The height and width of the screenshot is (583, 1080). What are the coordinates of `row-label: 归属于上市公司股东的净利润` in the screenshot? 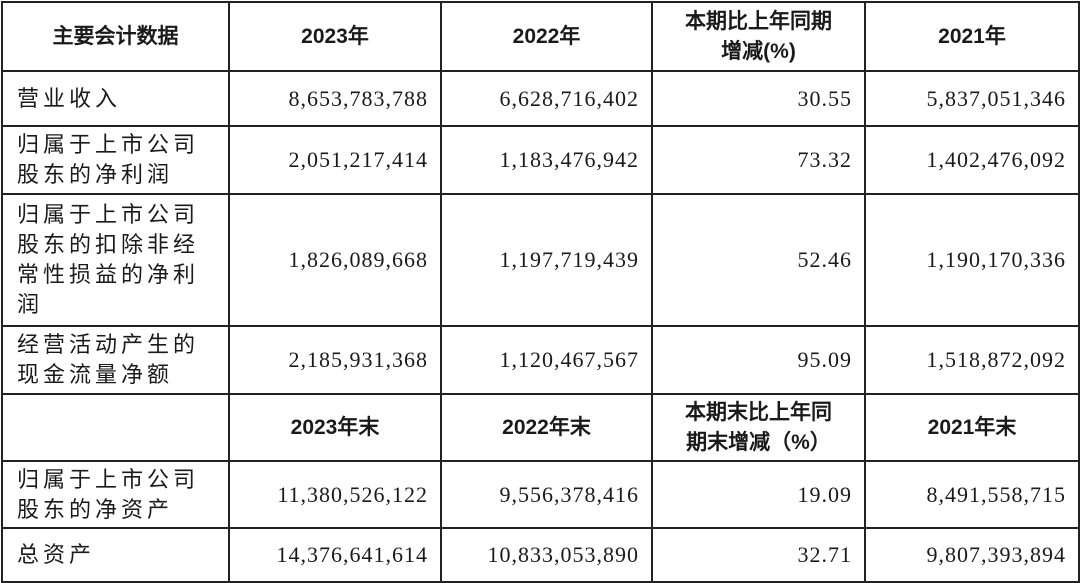 It's located at (115, 160).